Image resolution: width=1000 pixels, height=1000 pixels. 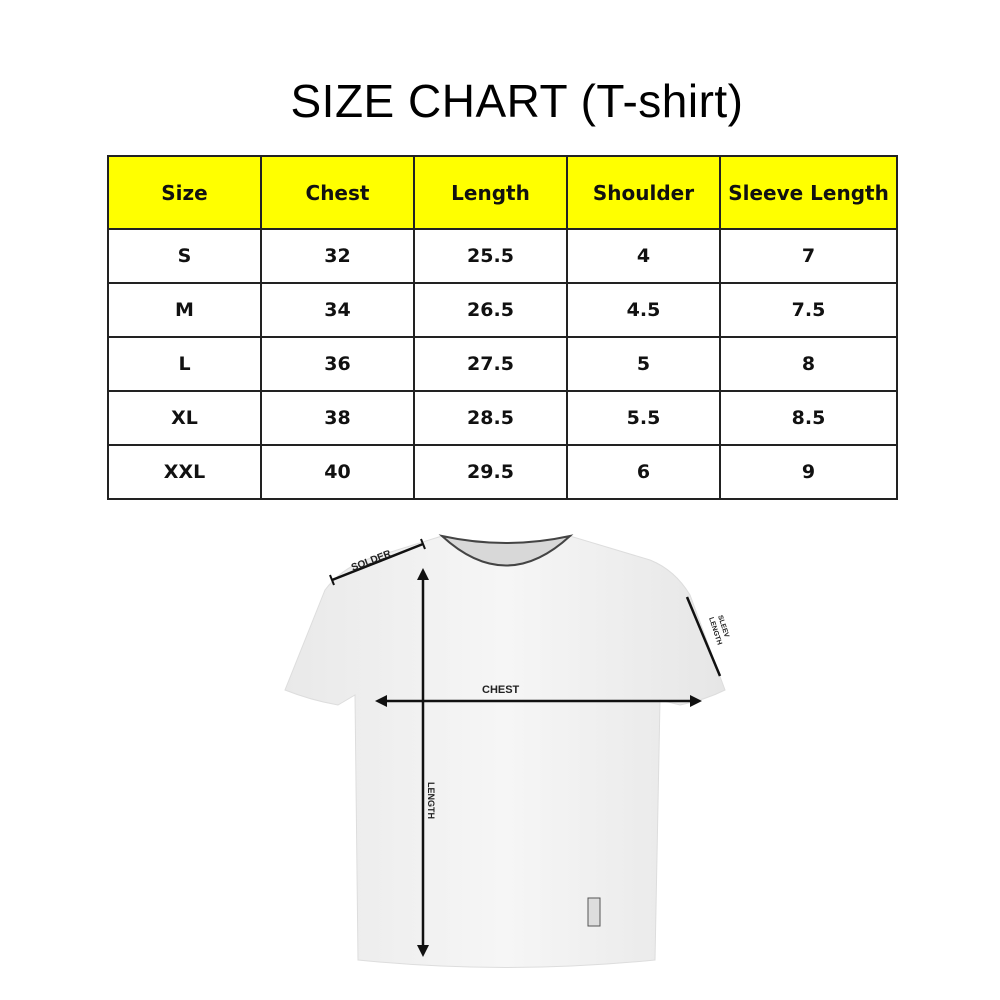 What do you see at coordinates (643, 192) in the screenshot?
I see `column-header: Shoulder` at bounding box center [643, 192].